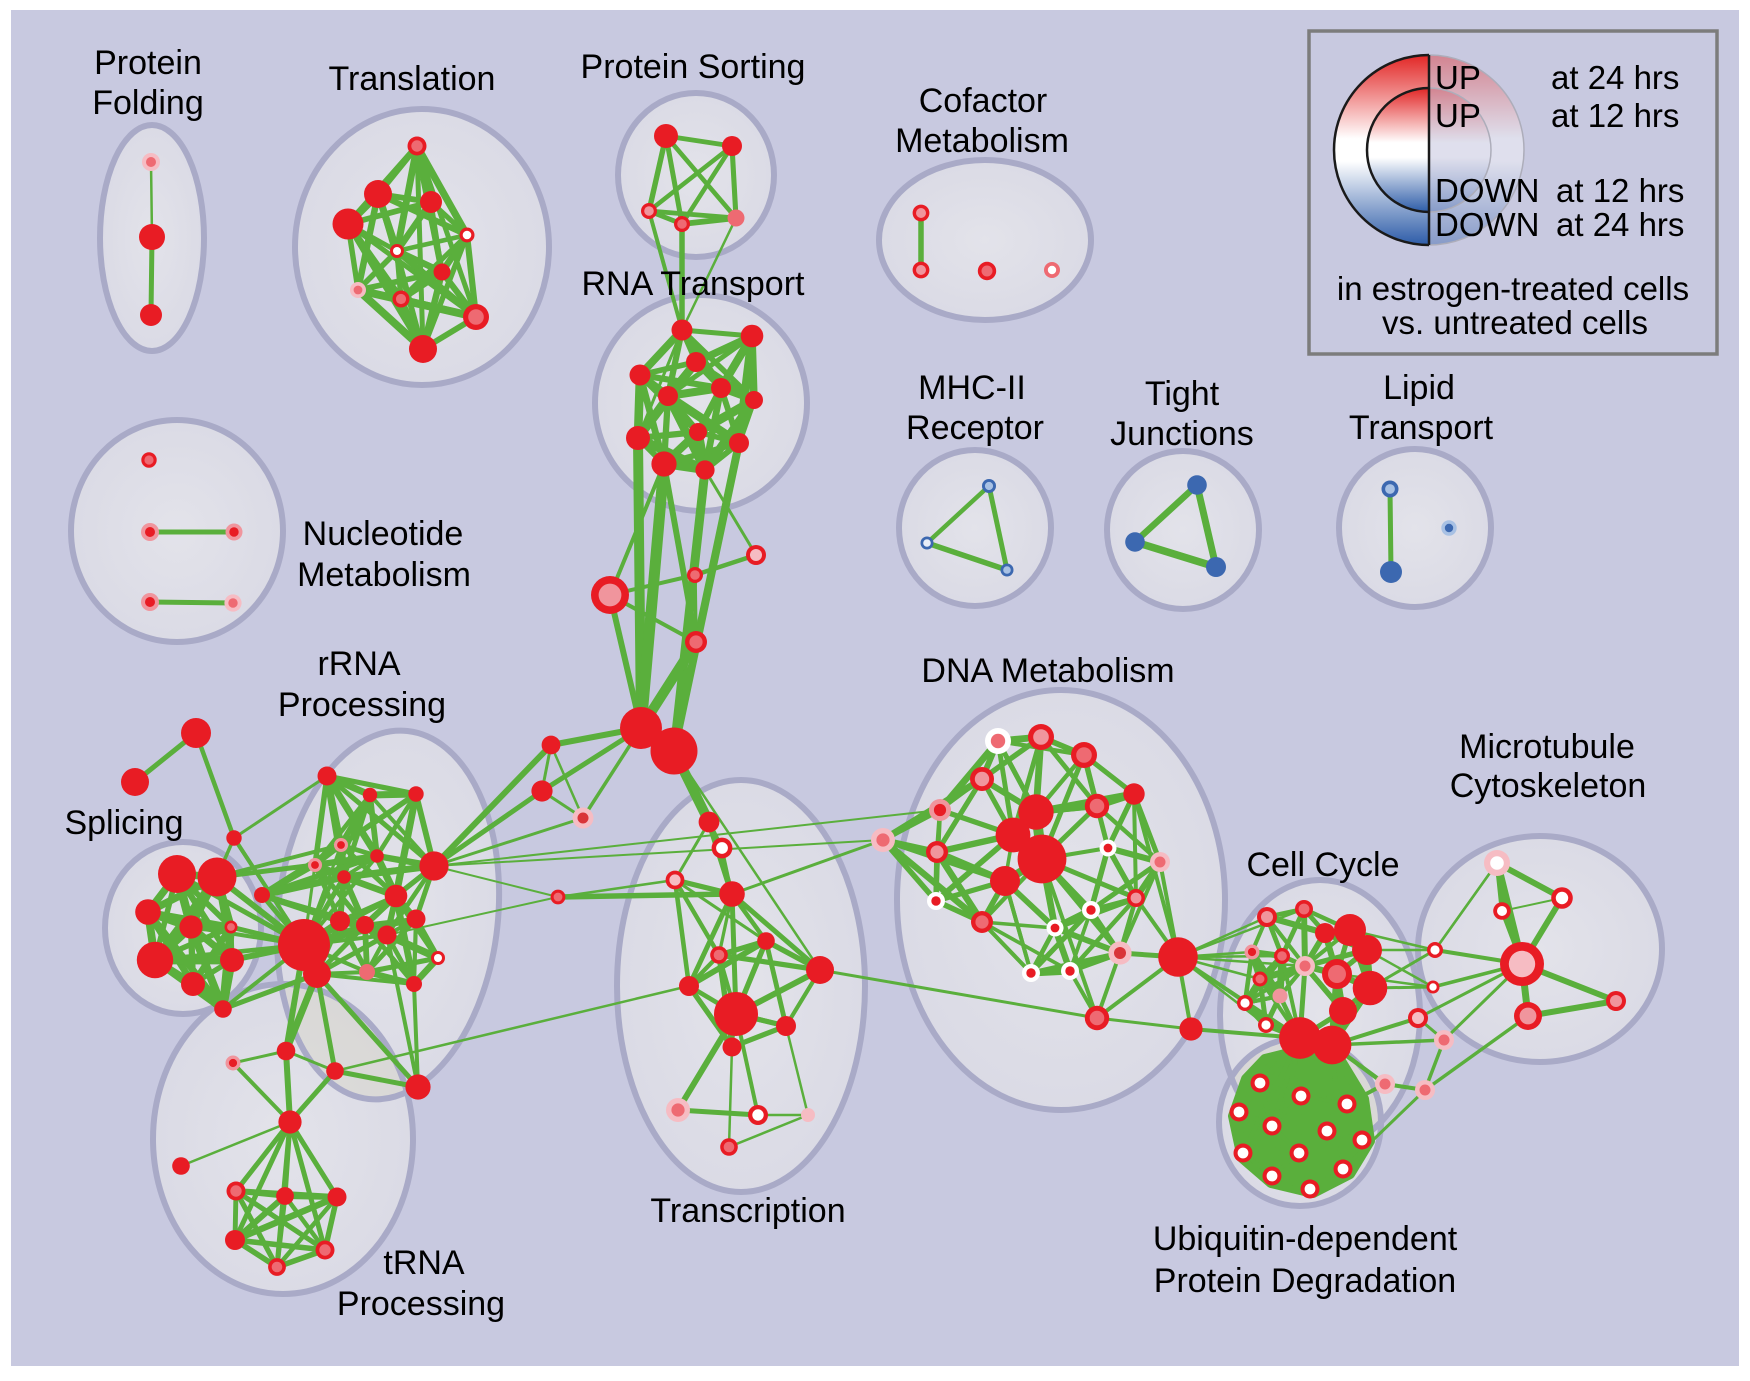 Image resolution: width=1750 pixels, height=1381 pixels. Describe the element at coordinates (1182, 434) in the screenshot. I see `svg-text: Junctions` at that location.